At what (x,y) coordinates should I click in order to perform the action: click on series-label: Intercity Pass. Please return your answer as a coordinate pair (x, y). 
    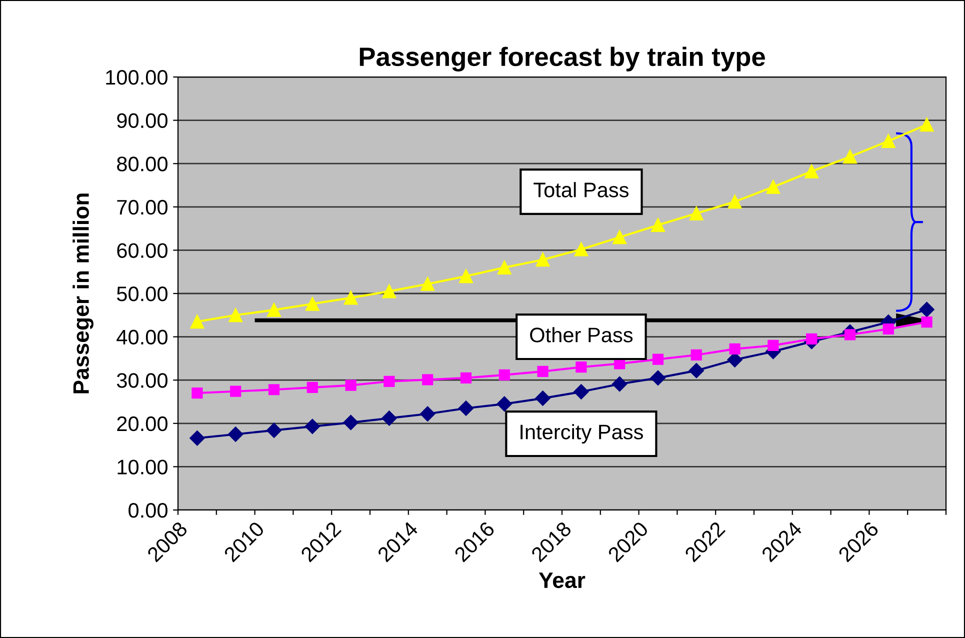
    Looking at the image, I should click on (581, 434).